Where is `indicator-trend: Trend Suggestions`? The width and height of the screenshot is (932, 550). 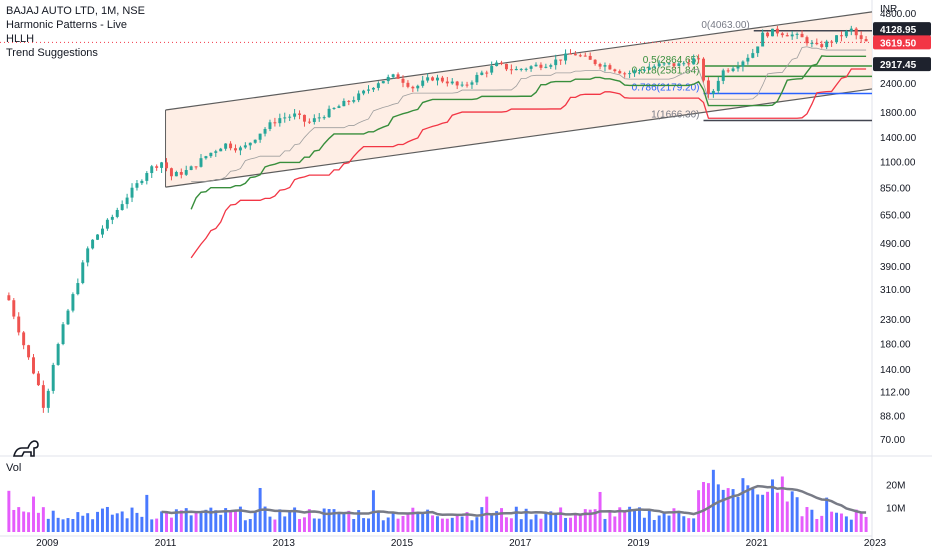 indicator-trend: Trend Suggestions is located at coordinates (52, 53).